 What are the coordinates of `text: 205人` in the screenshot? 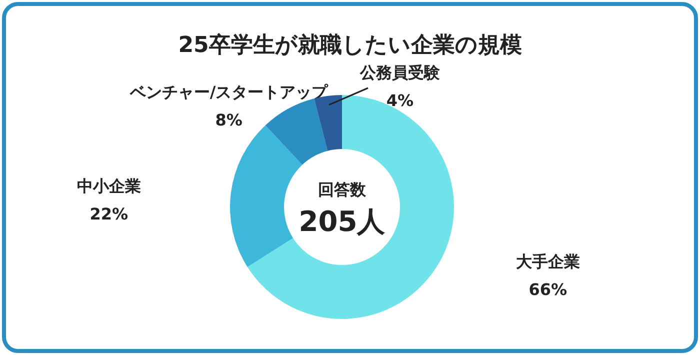 It's located at (342, 221).